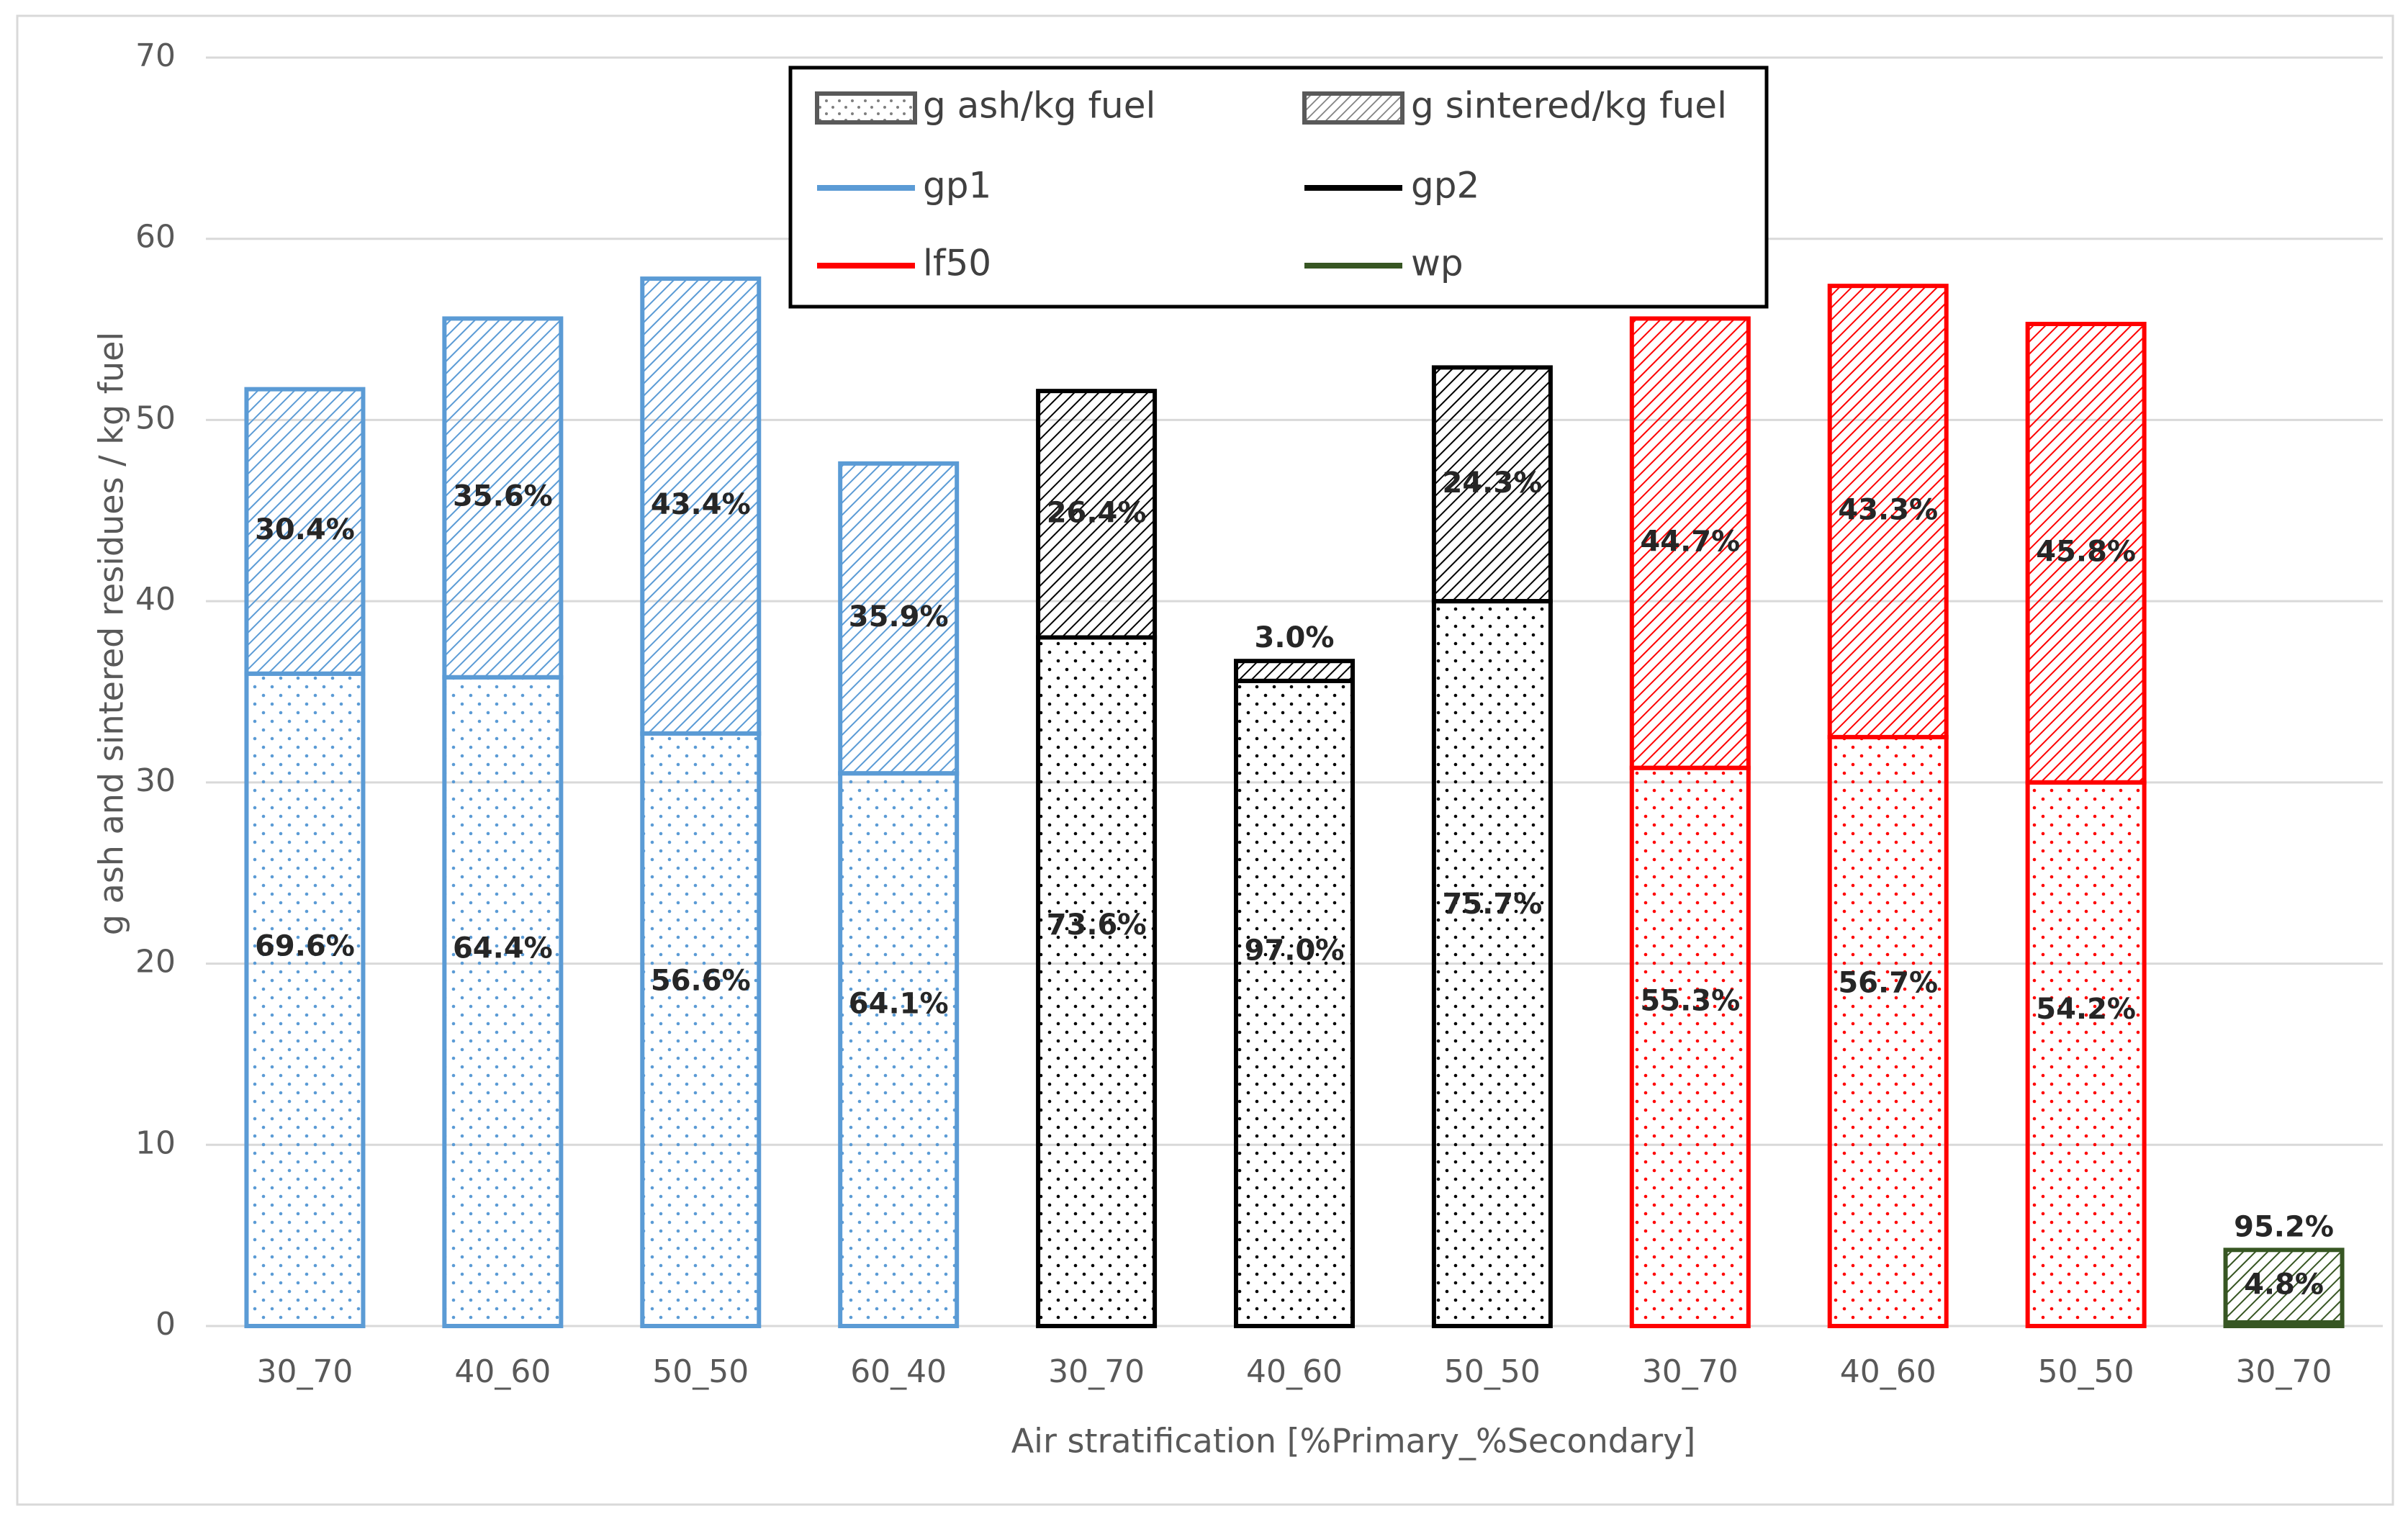 The height and width of the screenshot is (1524, 2408). I want to click on legend-wp-label: wp, so click(1437, 263).